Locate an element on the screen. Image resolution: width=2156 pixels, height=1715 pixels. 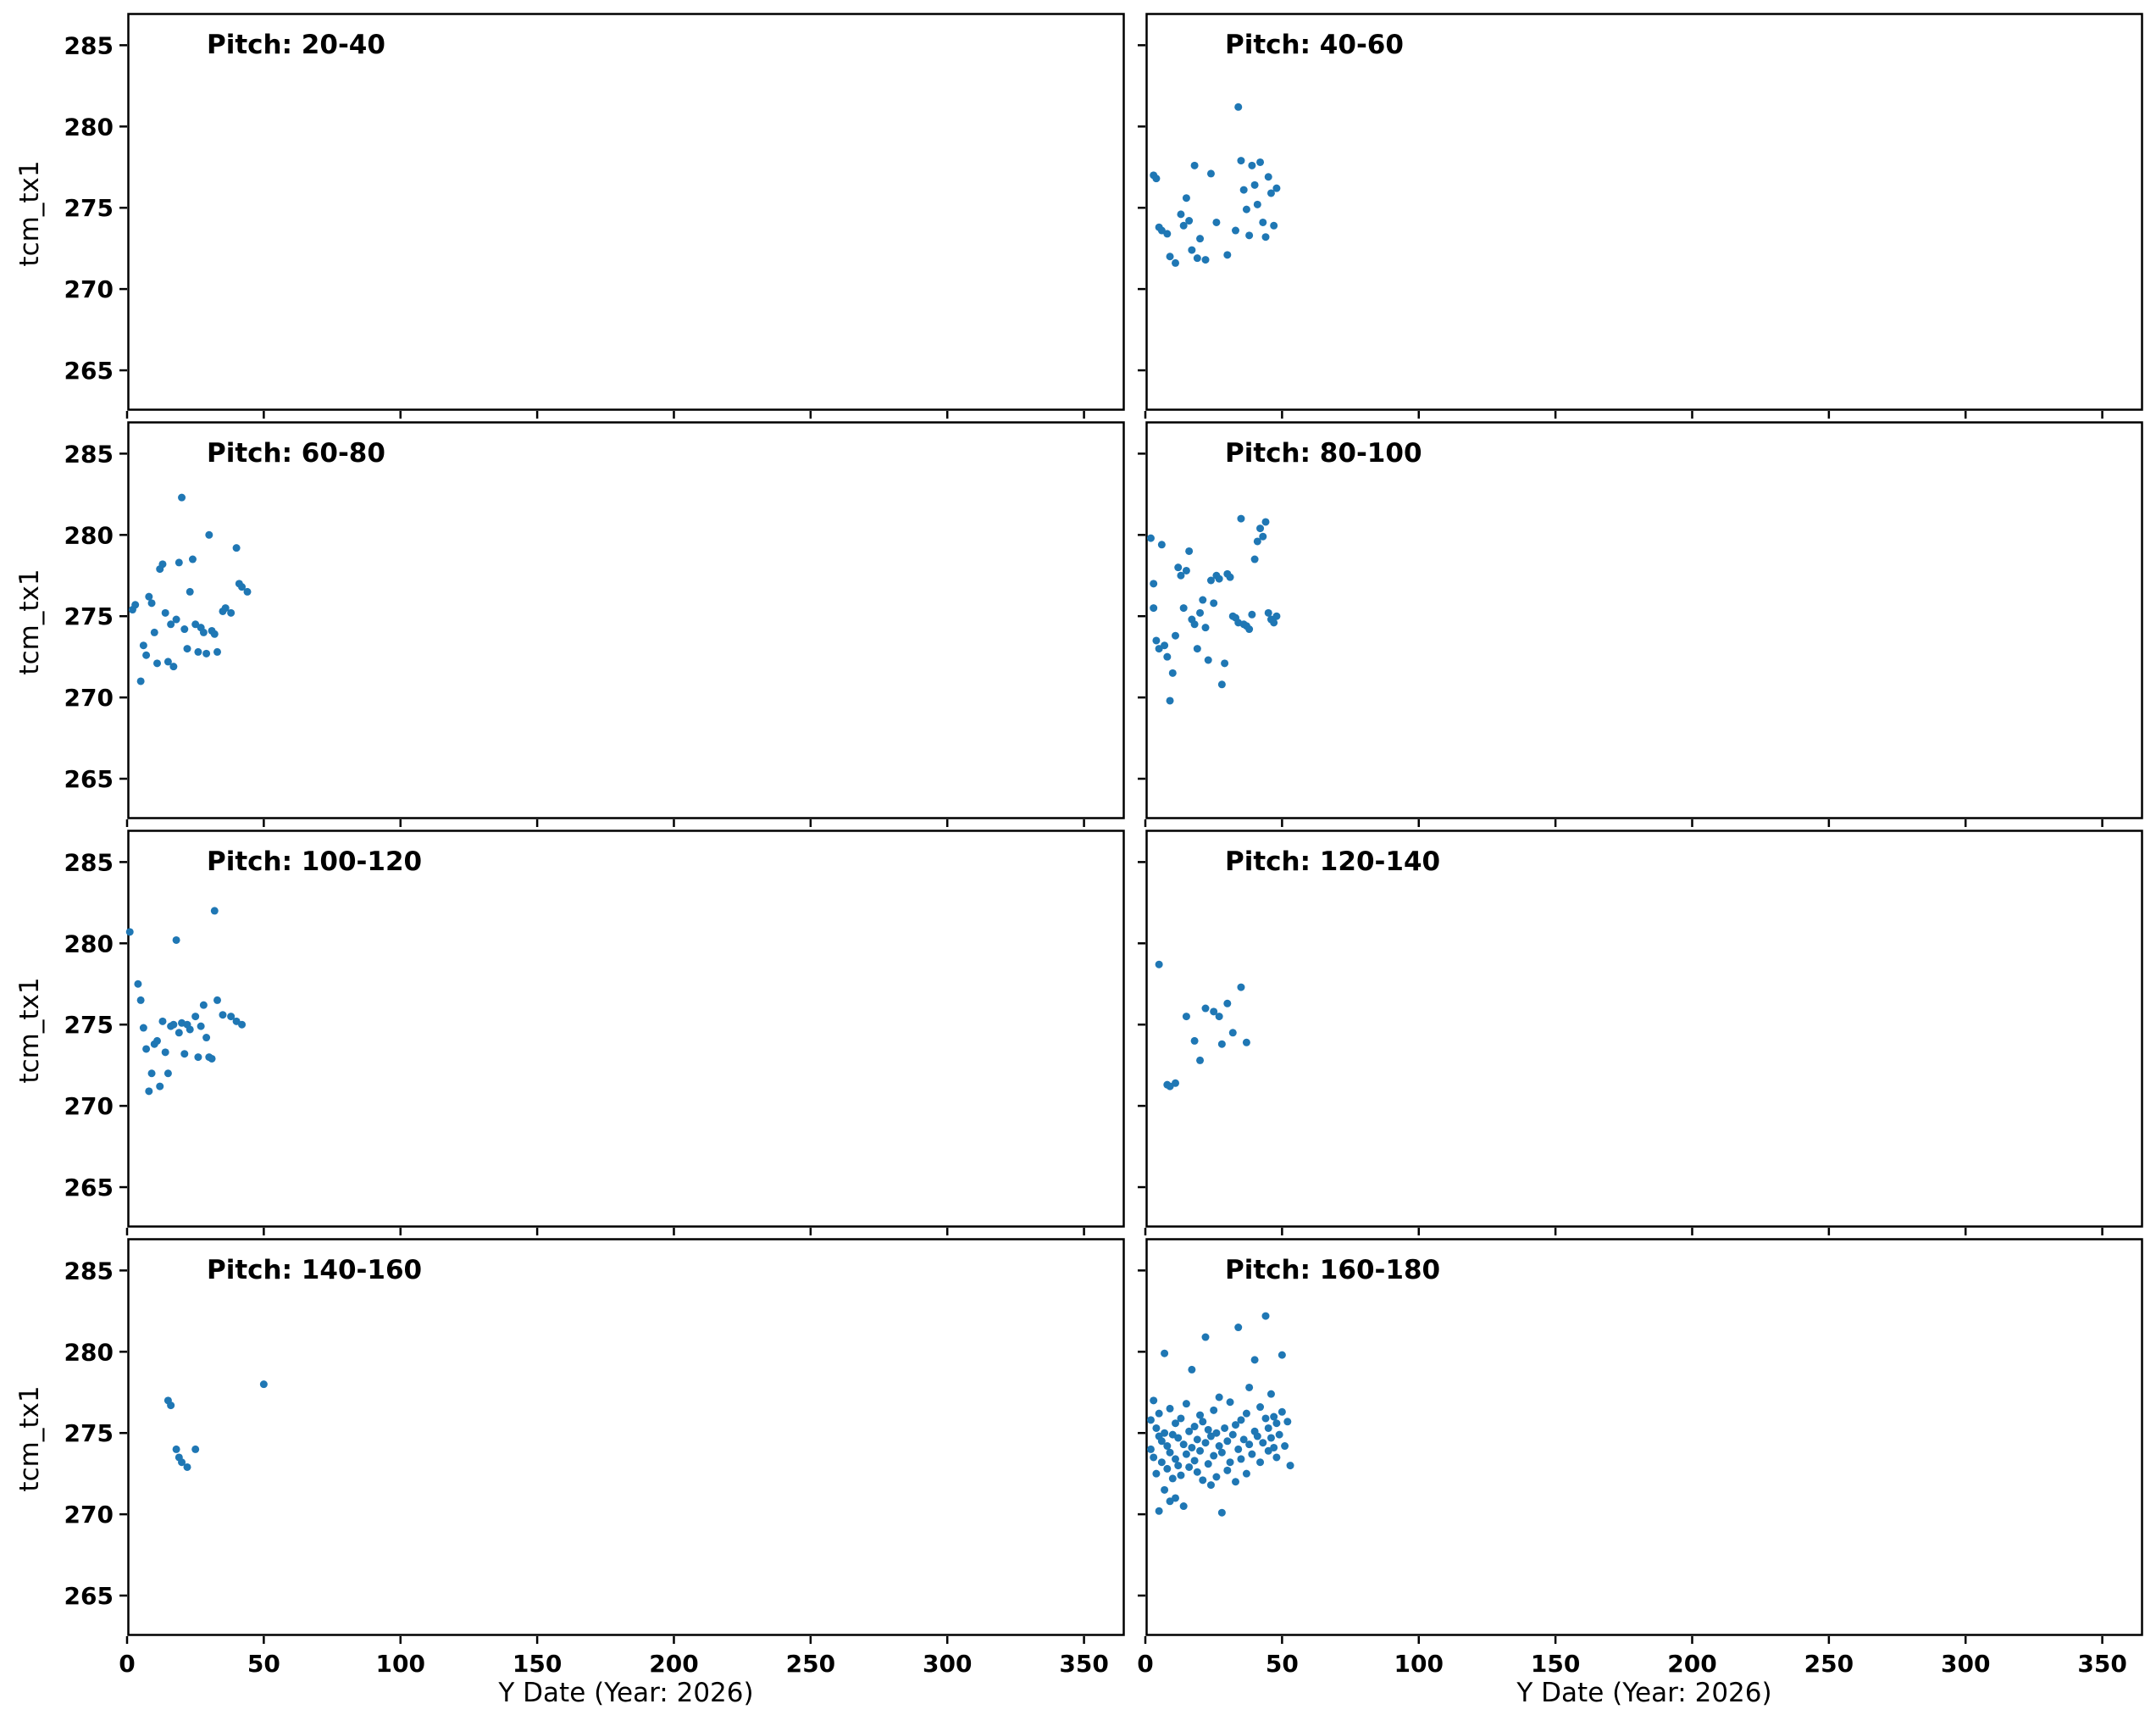
y-axis-label-row-4: tcm_tx1 is located at coordinates (29, 1438).